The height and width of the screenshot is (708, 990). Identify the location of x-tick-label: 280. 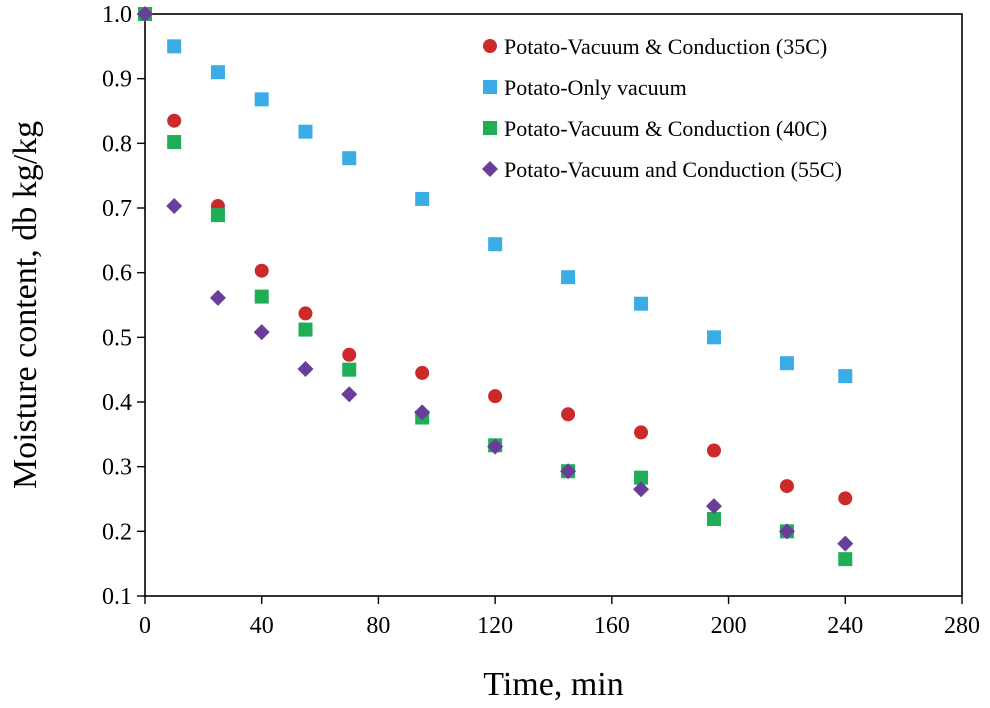
(962, 626).